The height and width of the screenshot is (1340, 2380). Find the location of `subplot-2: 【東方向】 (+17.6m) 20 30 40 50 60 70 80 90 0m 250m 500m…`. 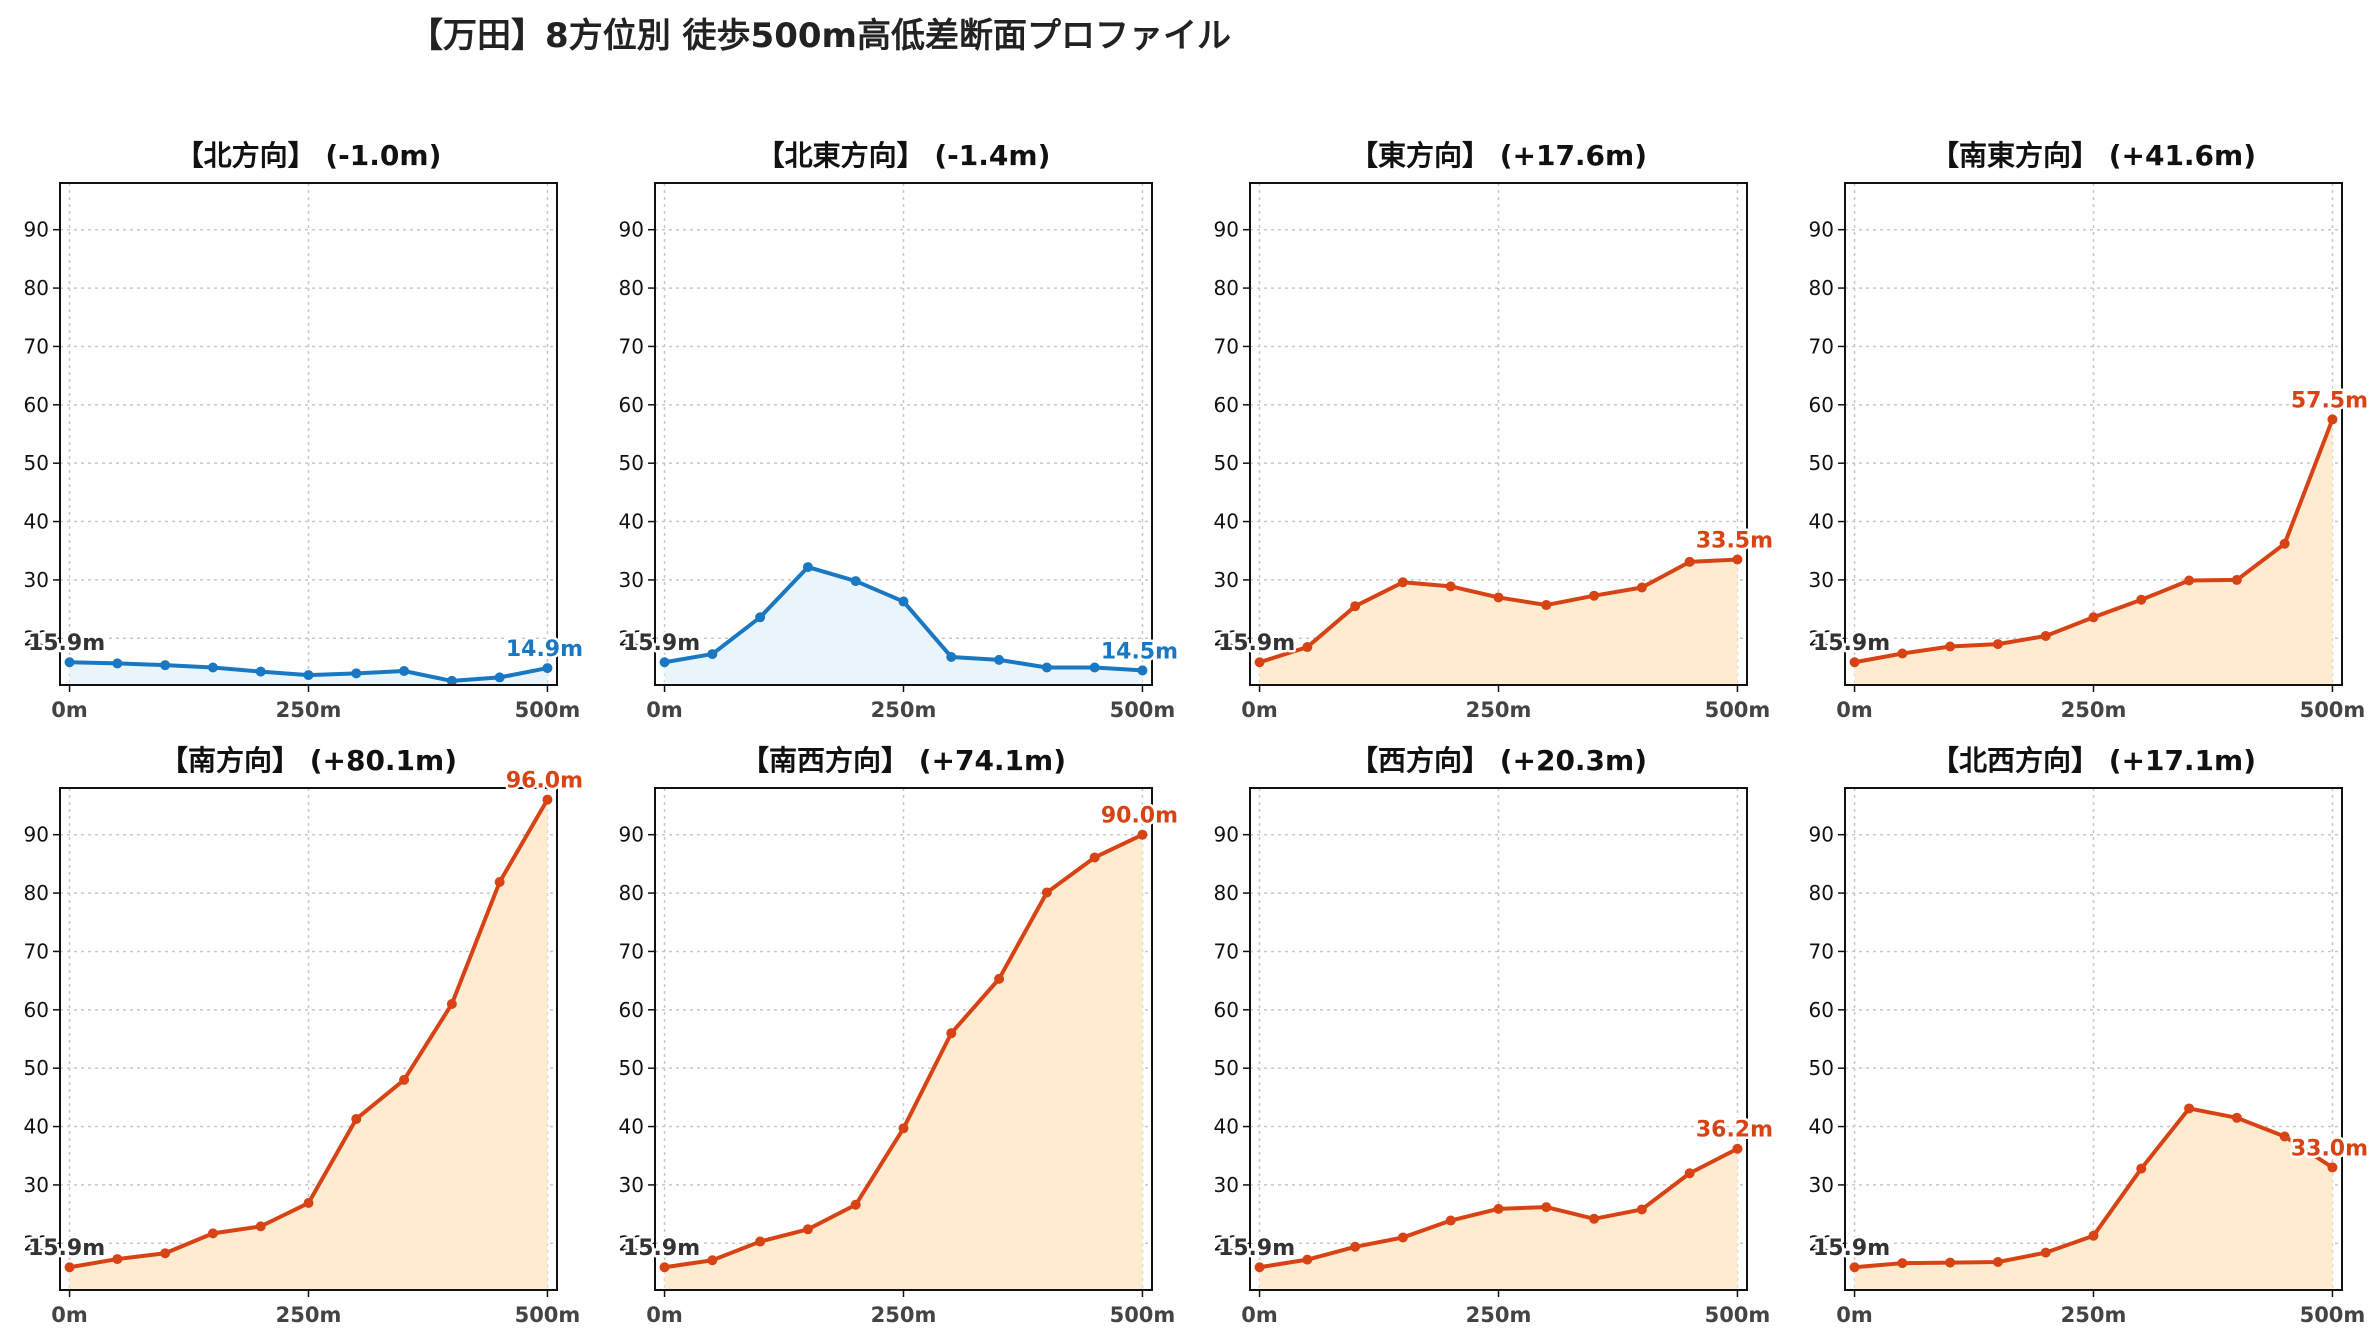

subplot-2: 【東方向】 (+17.6m) 20 30 40 50 60 70 80 90 0m 250m 500m… is located at coordinates (1495, 430).